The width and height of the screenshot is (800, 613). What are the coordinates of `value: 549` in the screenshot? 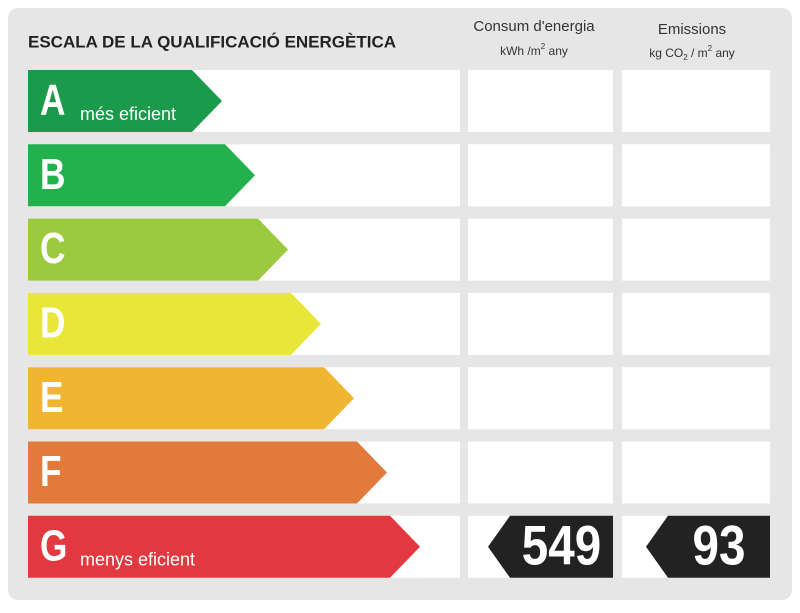 It's located at (561, 546).